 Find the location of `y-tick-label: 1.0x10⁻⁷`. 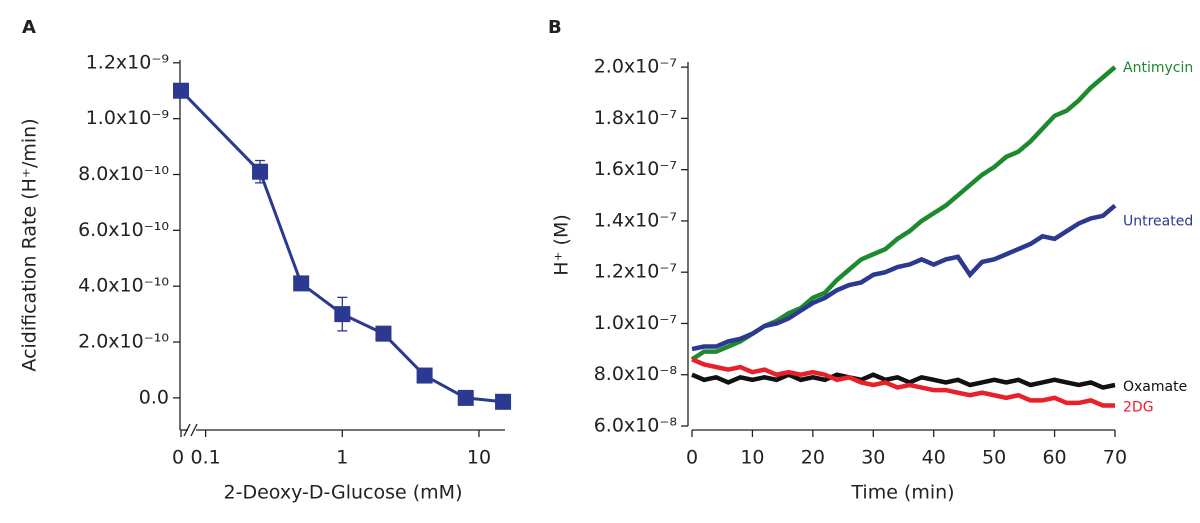

y-tick-label: 1.0x10⁻⁷ is located at coordinates (635, 323).